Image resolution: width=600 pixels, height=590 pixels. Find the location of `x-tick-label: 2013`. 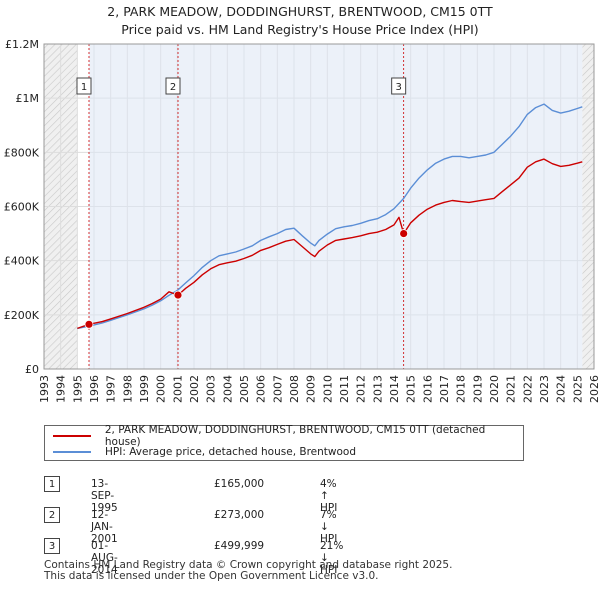

x-tick-label: 2013 is located at coordinates (377, 389).